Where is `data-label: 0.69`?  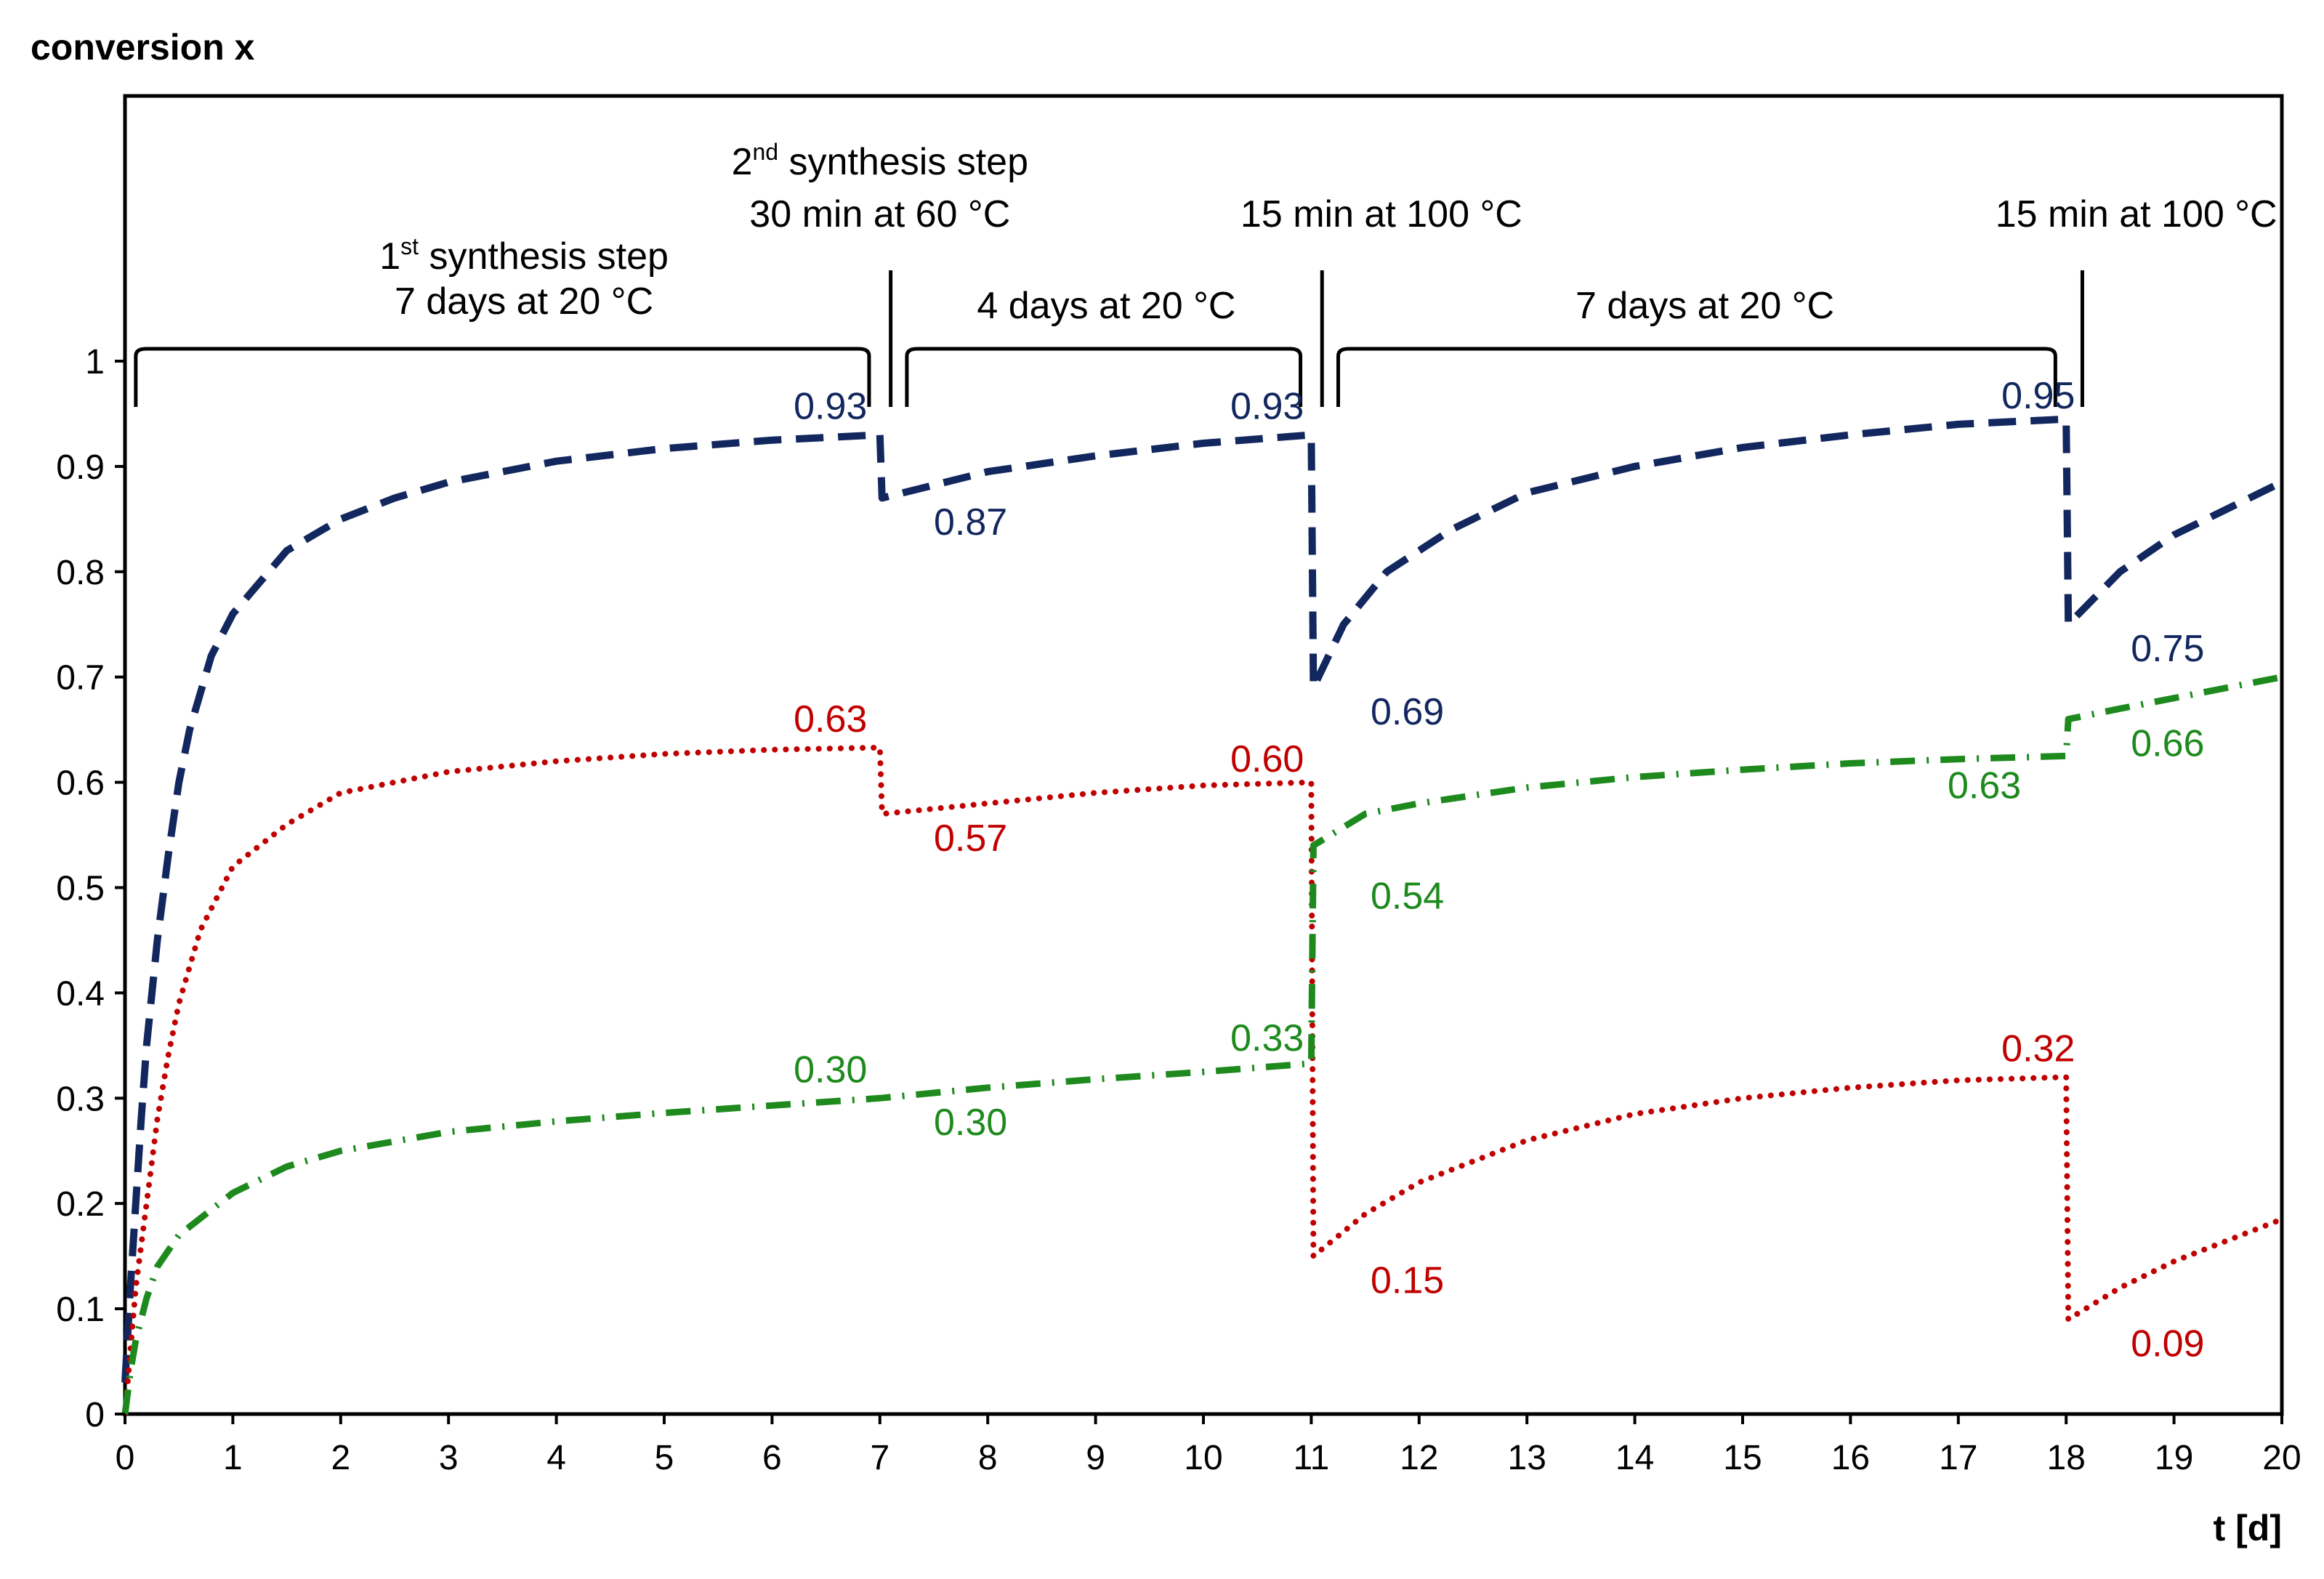 data-label: 0.69 is located at coordinates (1407, 712).